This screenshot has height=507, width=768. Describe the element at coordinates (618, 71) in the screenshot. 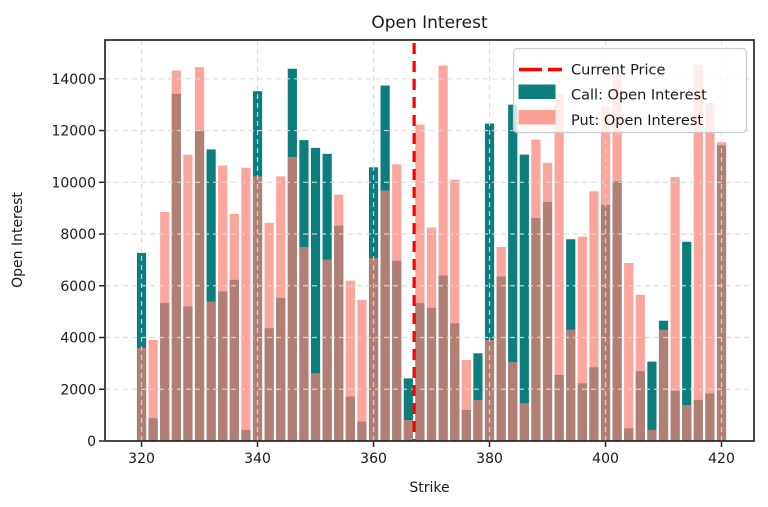

I see `legend-label-current-price: Current Price` at that location.